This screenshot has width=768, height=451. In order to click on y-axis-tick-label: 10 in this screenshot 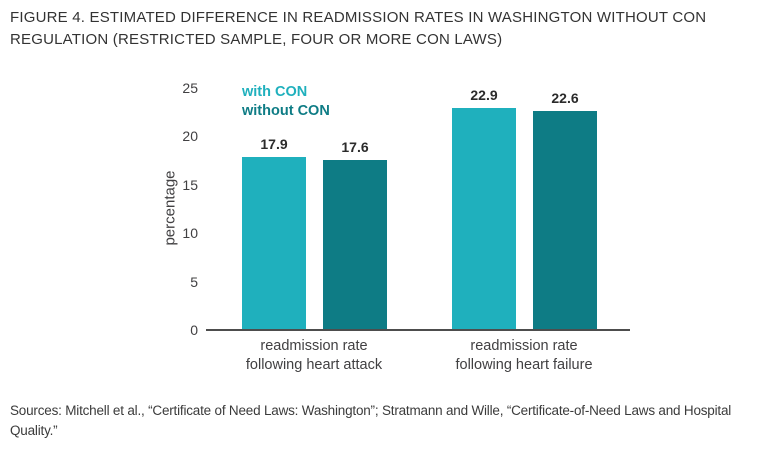, I will do `click(190, 233)`.